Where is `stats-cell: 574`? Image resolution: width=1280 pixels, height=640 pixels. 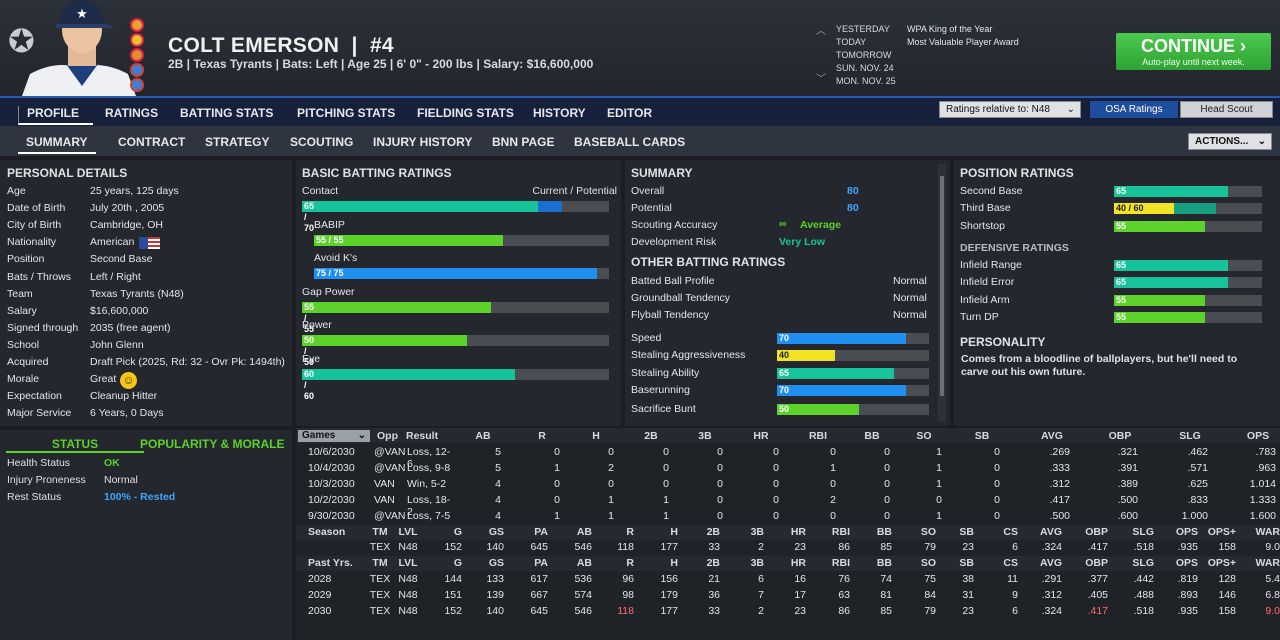
stats-cell: 574 is located at coordinates (583, 595).